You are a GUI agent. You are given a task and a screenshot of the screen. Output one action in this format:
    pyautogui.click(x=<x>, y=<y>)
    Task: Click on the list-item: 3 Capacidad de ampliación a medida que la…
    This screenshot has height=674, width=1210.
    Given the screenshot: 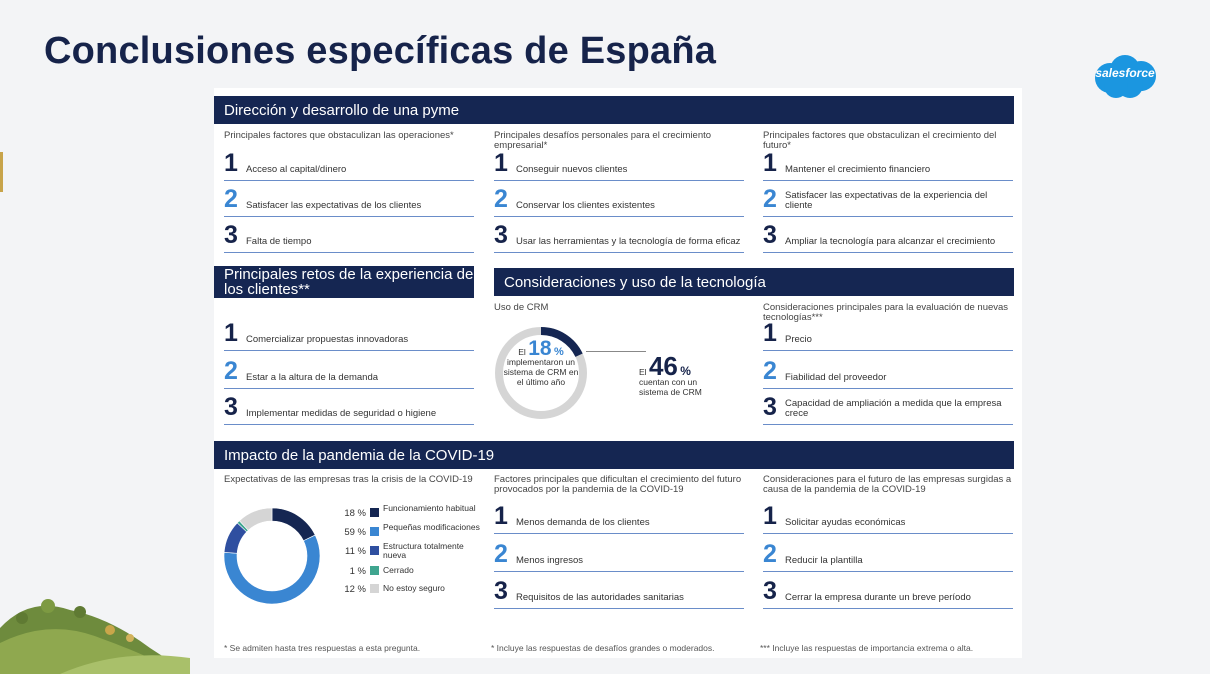 What is the action you would take?
    pyautogui.click(x=888, y=409)
    